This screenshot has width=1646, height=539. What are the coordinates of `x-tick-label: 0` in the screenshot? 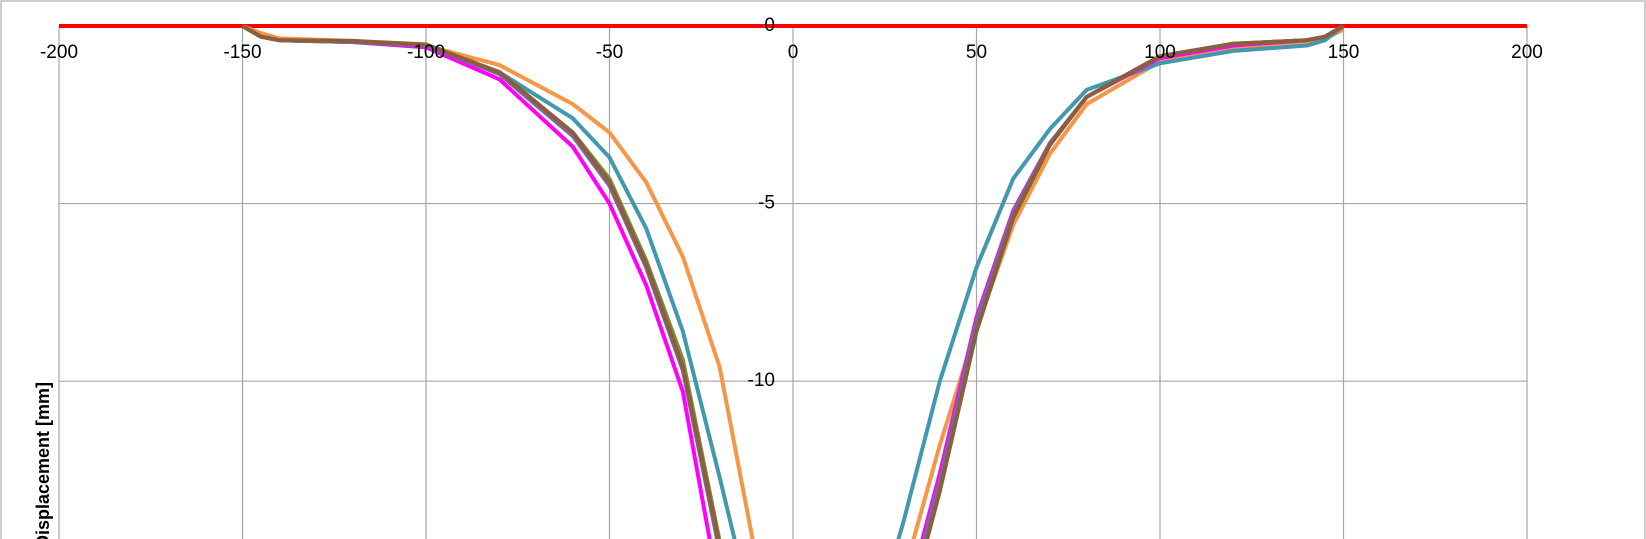 It's located at (793, 52).